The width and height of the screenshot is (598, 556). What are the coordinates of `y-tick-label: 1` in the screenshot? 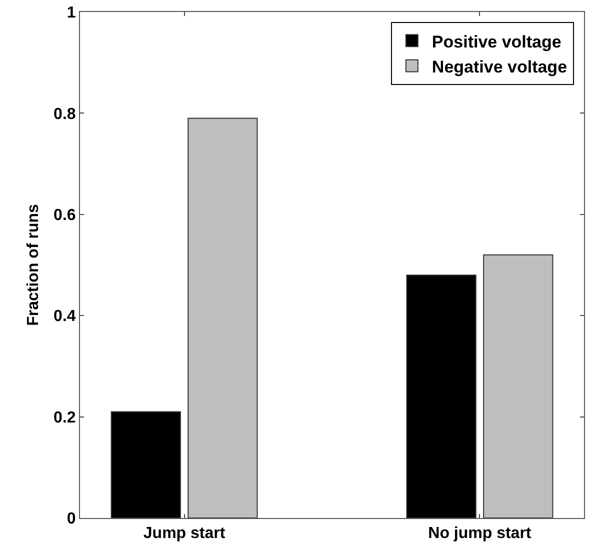 It's located at (71, 13).